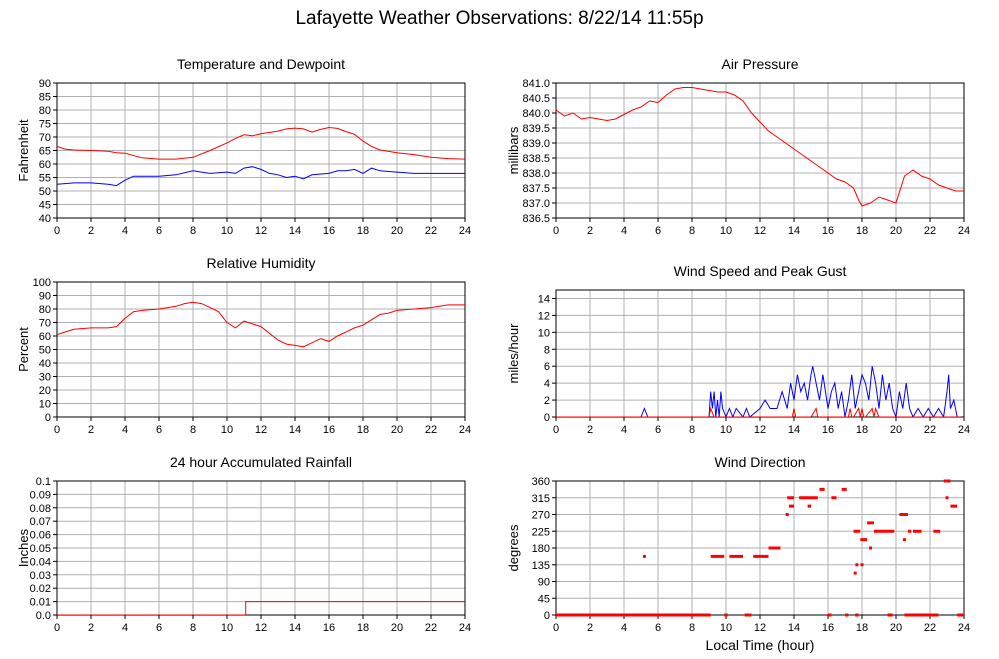 The image size is (999, 659). Describe the element at coordinates (40, 576) in the screenshot. I see `y-tick-label: 0.03` at that location.